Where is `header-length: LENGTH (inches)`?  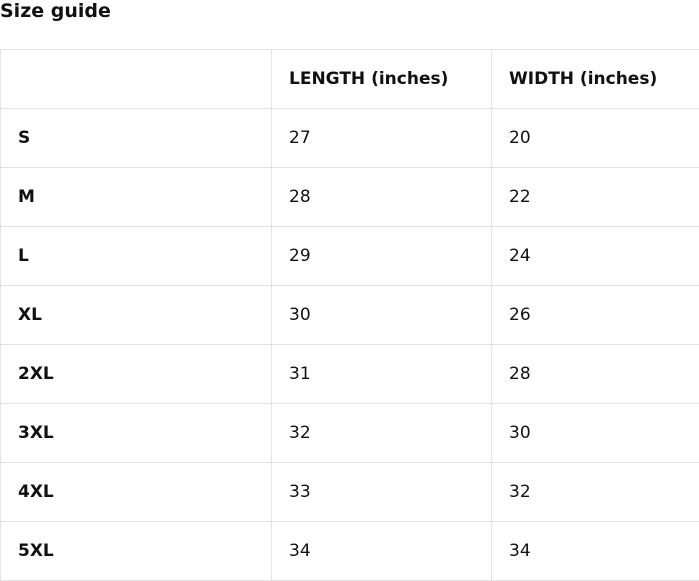
header-length: LENGTH (inches) is located at coordinates (381, 79).